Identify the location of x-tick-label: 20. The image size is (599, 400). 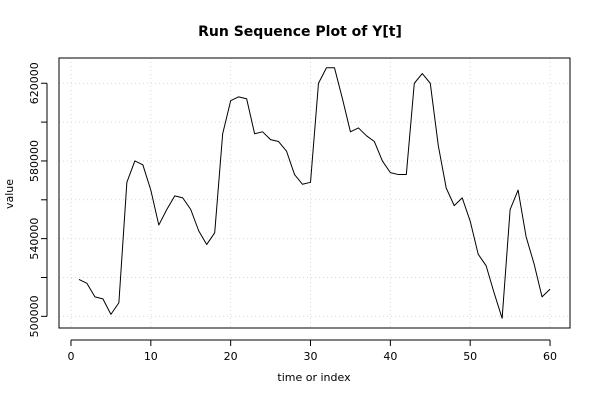
(231, 356).